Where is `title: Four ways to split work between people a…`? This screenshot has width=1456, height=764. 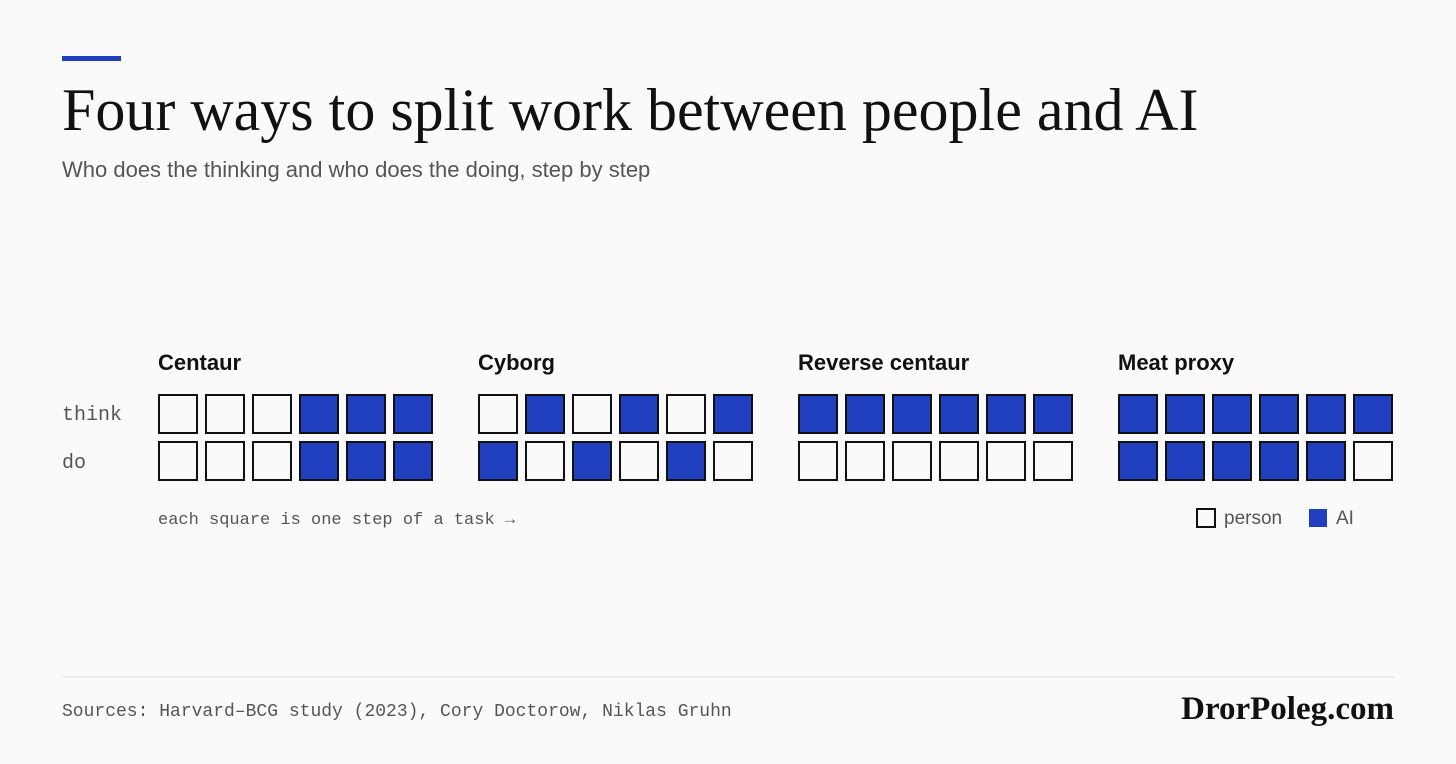
title: Four ways to split work between people a… is located at coordinates (630, 110).